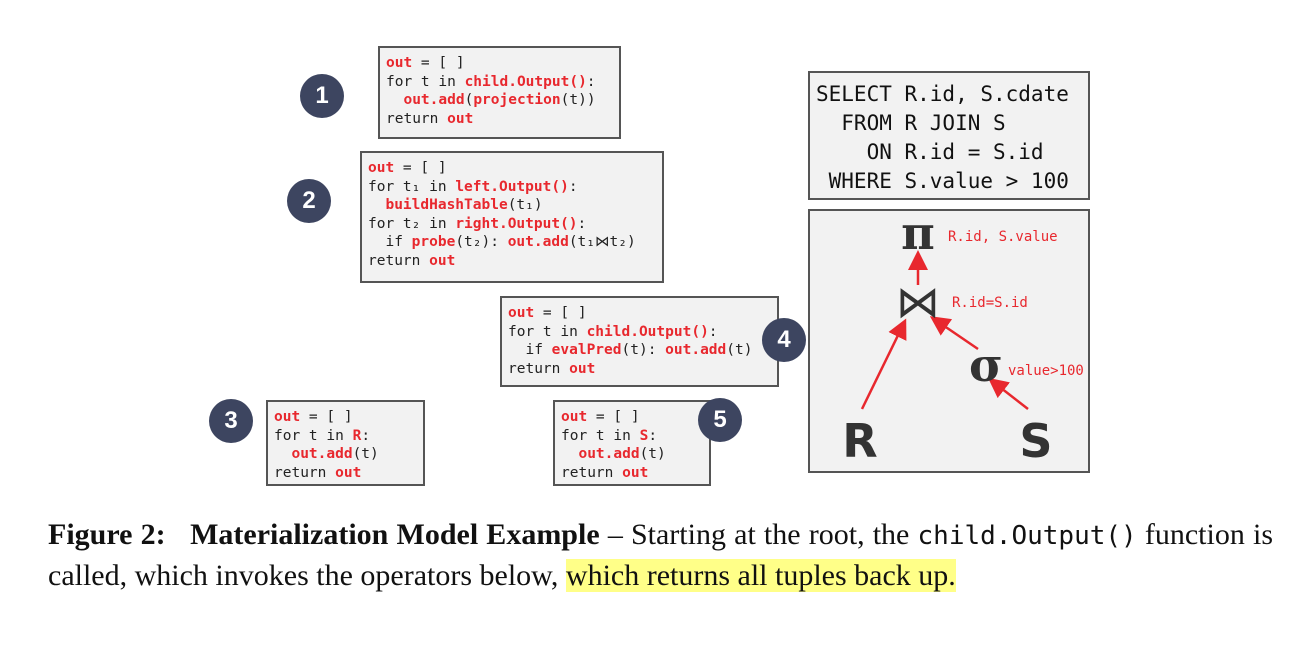  Describe the element at coordinates (107, 534) in the screenshot. I see `caption-label: Figure 2:` at that location.